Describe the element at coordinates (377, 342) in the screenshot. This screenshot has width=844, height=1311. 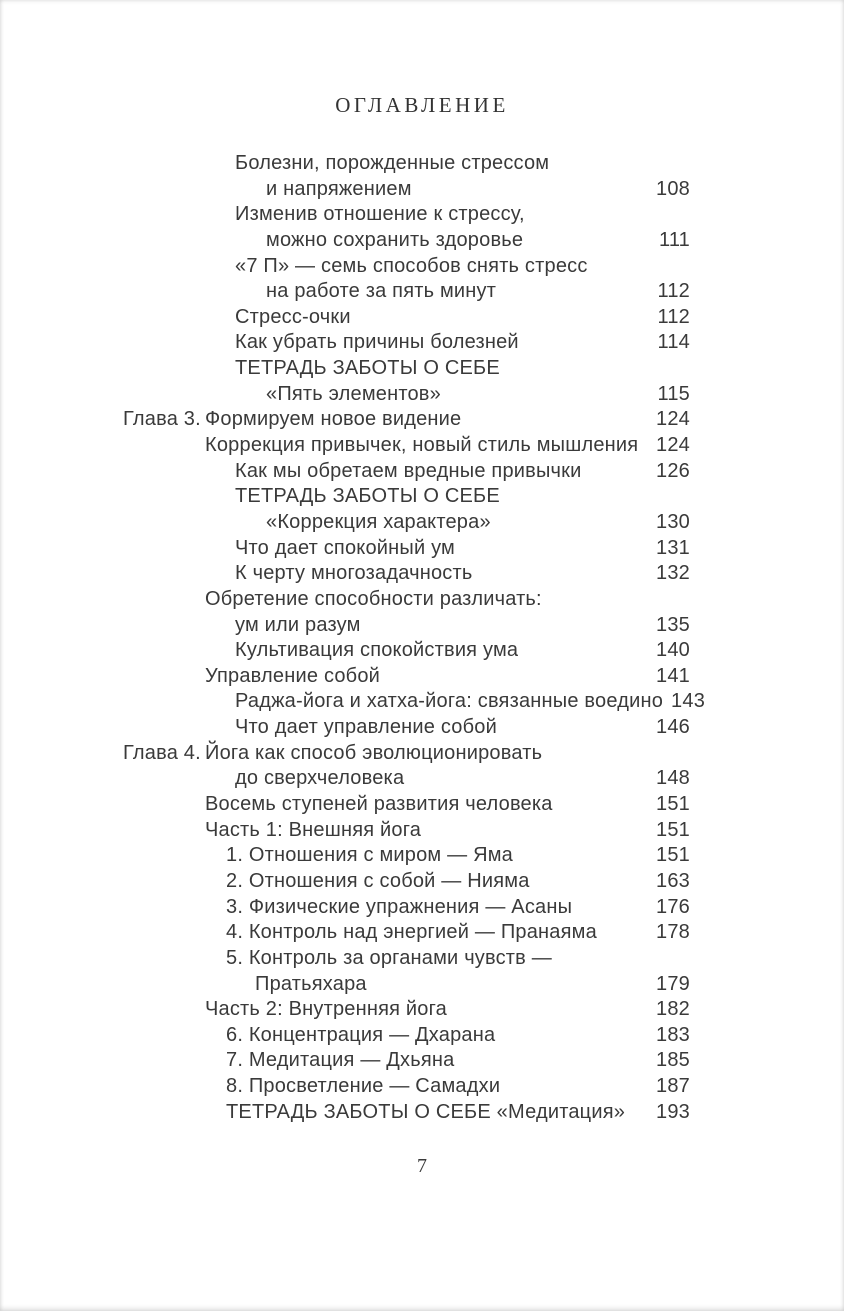
I see `toc-entry-text: Как убрать причины болезней` at that location.